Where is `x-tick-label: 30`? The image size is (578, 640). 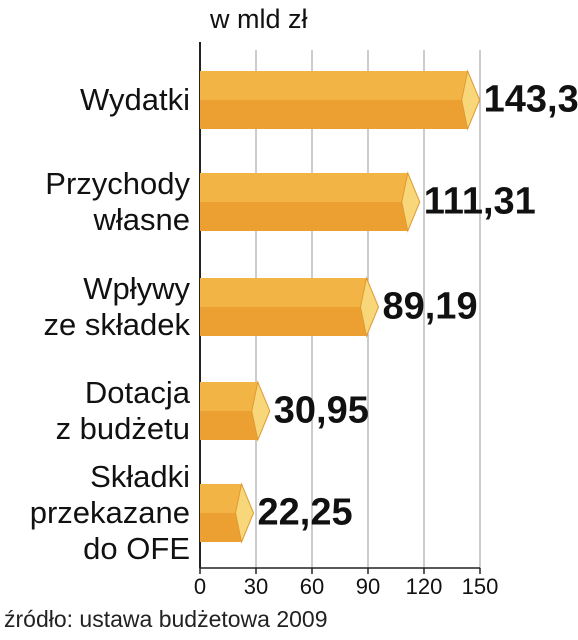
x-tick-label: 30 is located at coordinates (256, 586).